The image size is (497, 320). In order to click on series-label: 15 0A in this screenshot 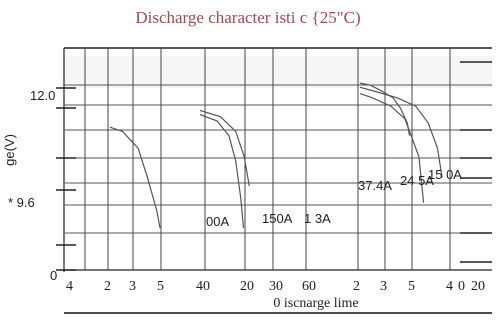, I will do `click(445, 174)`.